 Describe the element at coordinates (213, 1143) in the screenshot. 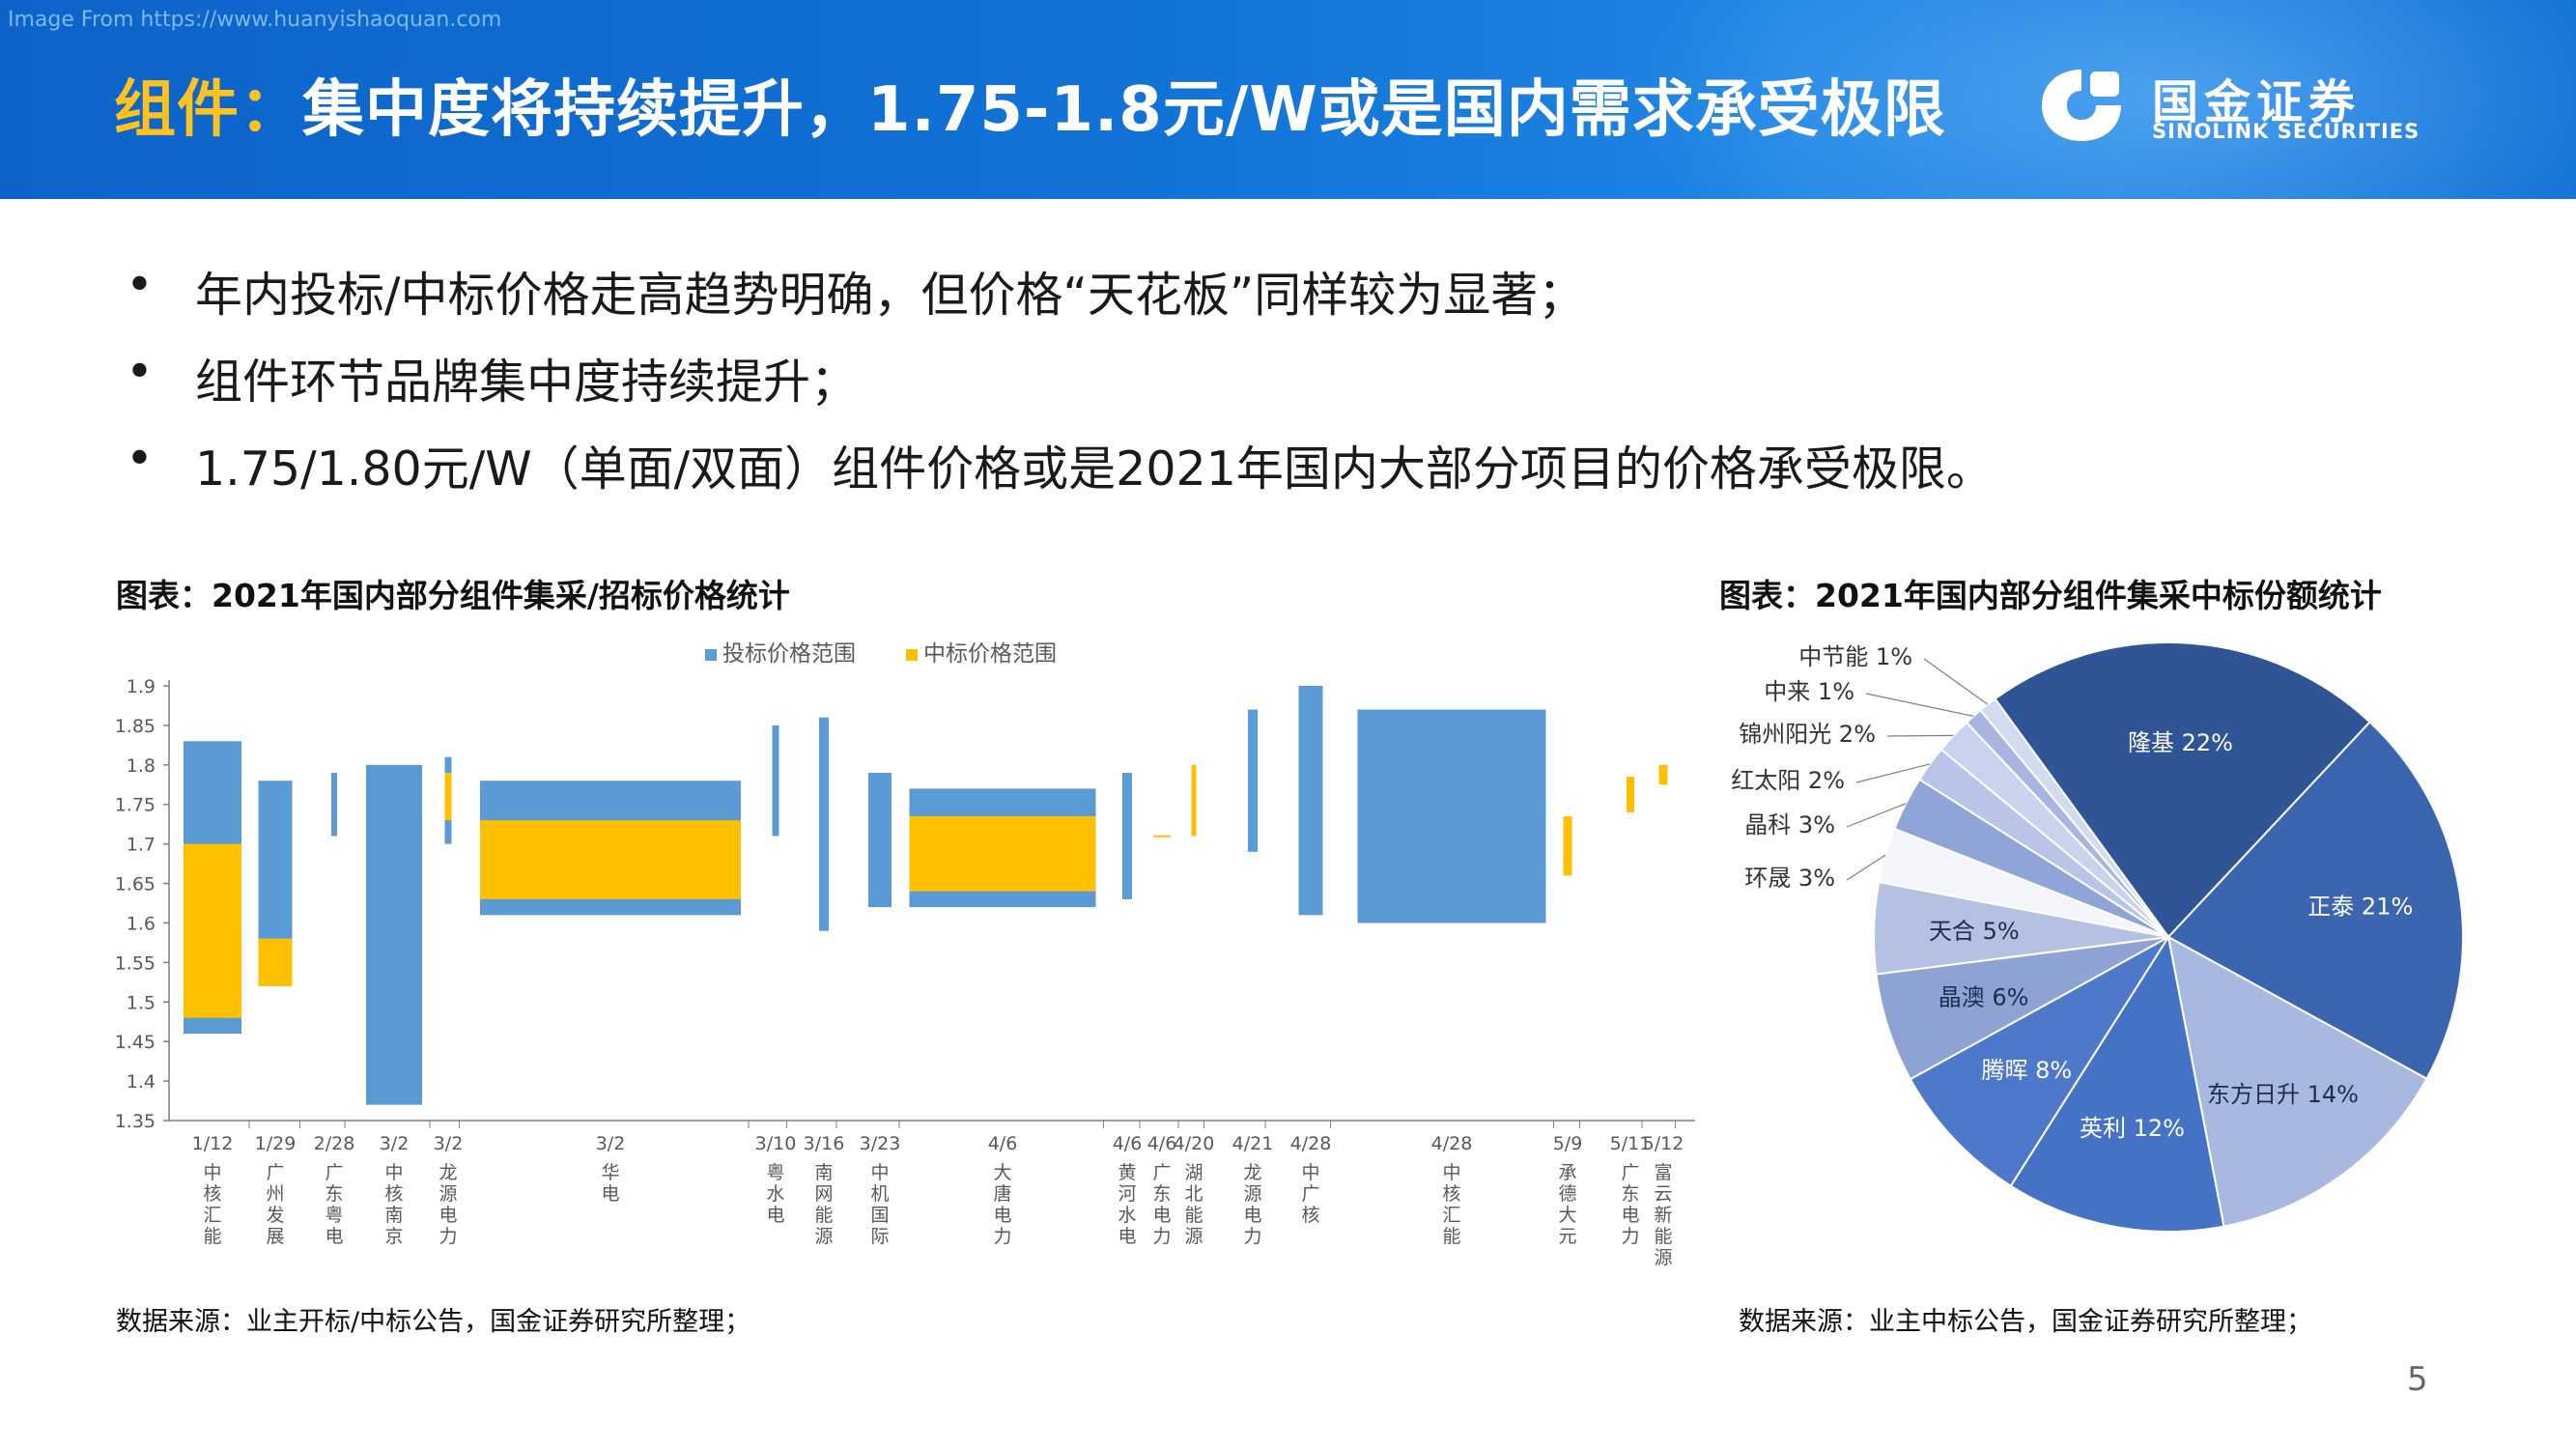

I see `x-date-label: 1/12` at that location.